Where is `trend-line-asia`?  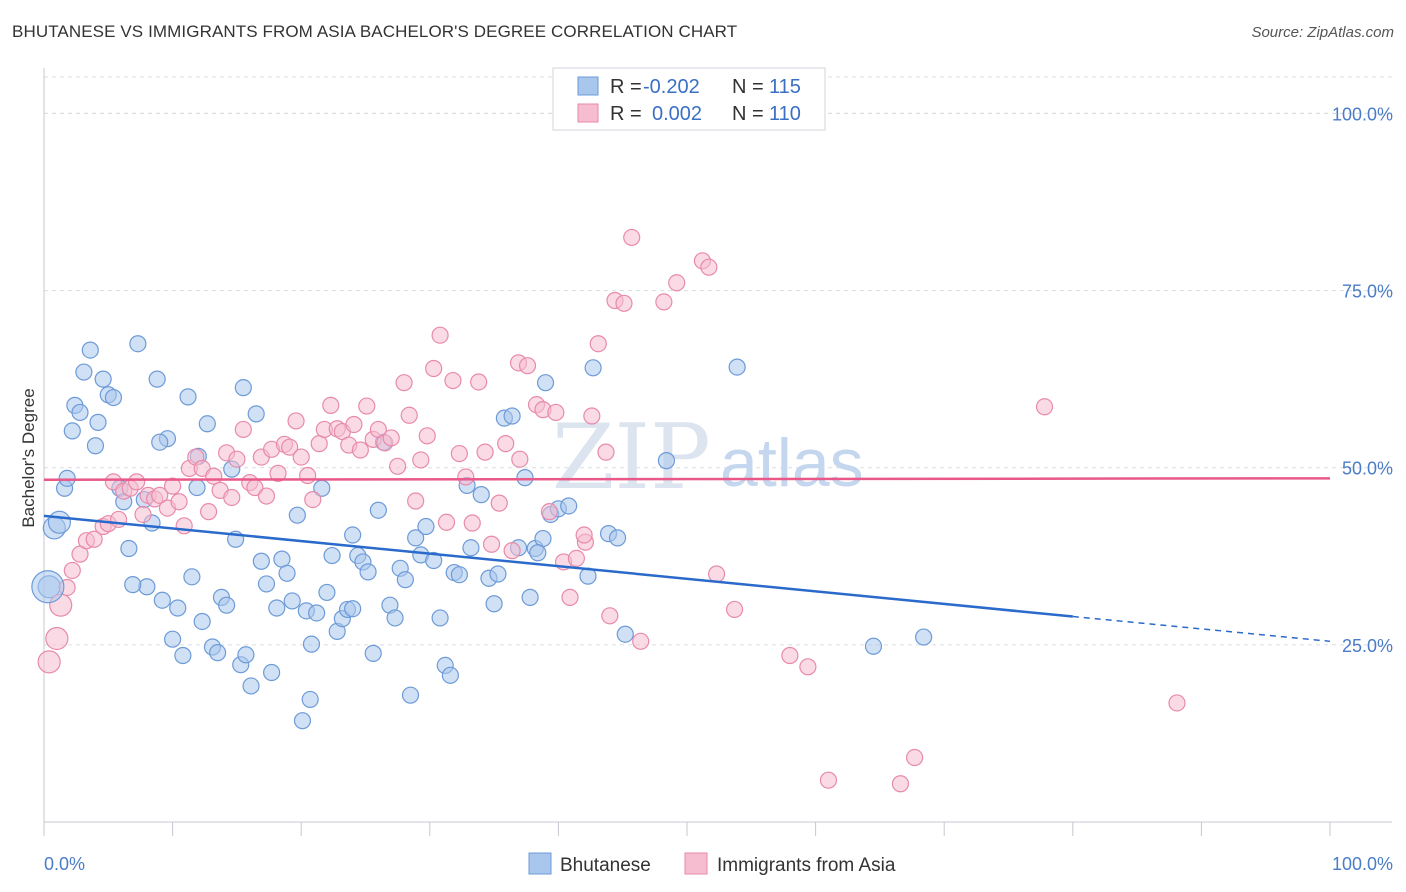 trend-line-asia is located at coordinates (687, 479).